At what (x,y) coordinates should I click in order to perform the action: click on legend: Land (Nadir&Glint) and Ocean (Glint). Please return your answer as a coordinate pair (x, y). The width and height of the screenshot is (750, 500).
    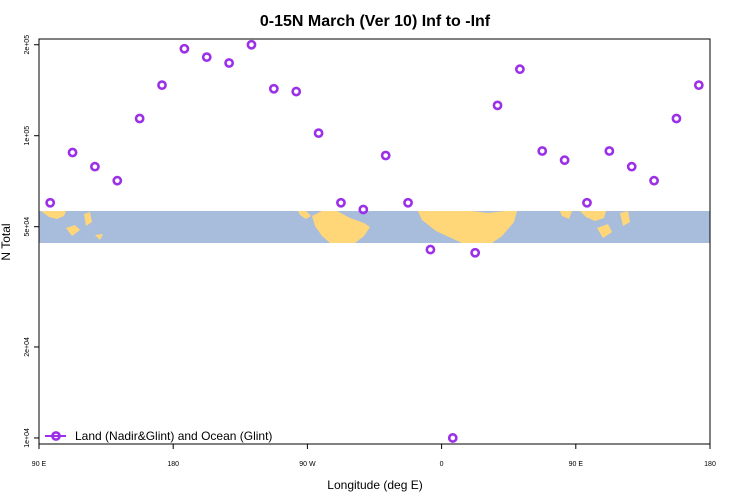
    Looking at the image, I should click on (158, 436).